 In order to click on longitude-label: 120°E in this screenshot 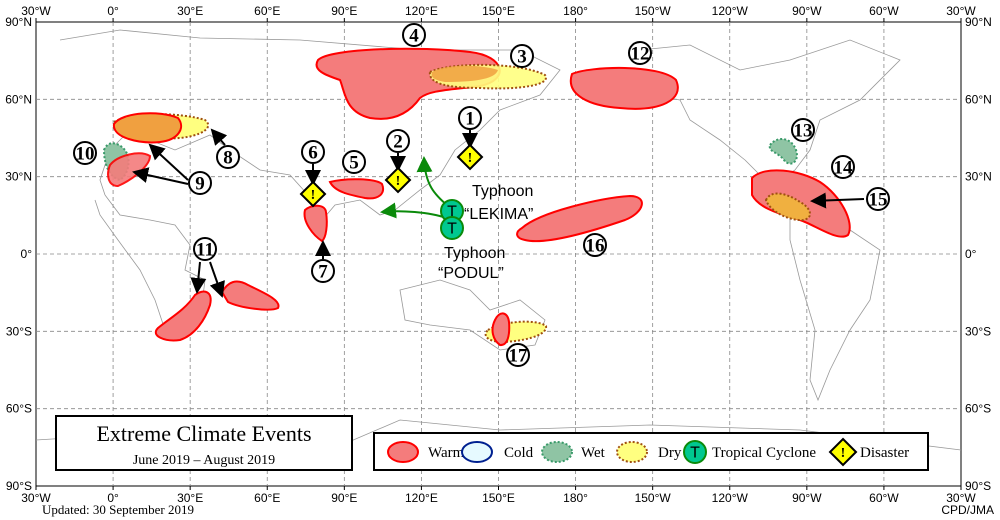, I will do `click(421, 11)`.